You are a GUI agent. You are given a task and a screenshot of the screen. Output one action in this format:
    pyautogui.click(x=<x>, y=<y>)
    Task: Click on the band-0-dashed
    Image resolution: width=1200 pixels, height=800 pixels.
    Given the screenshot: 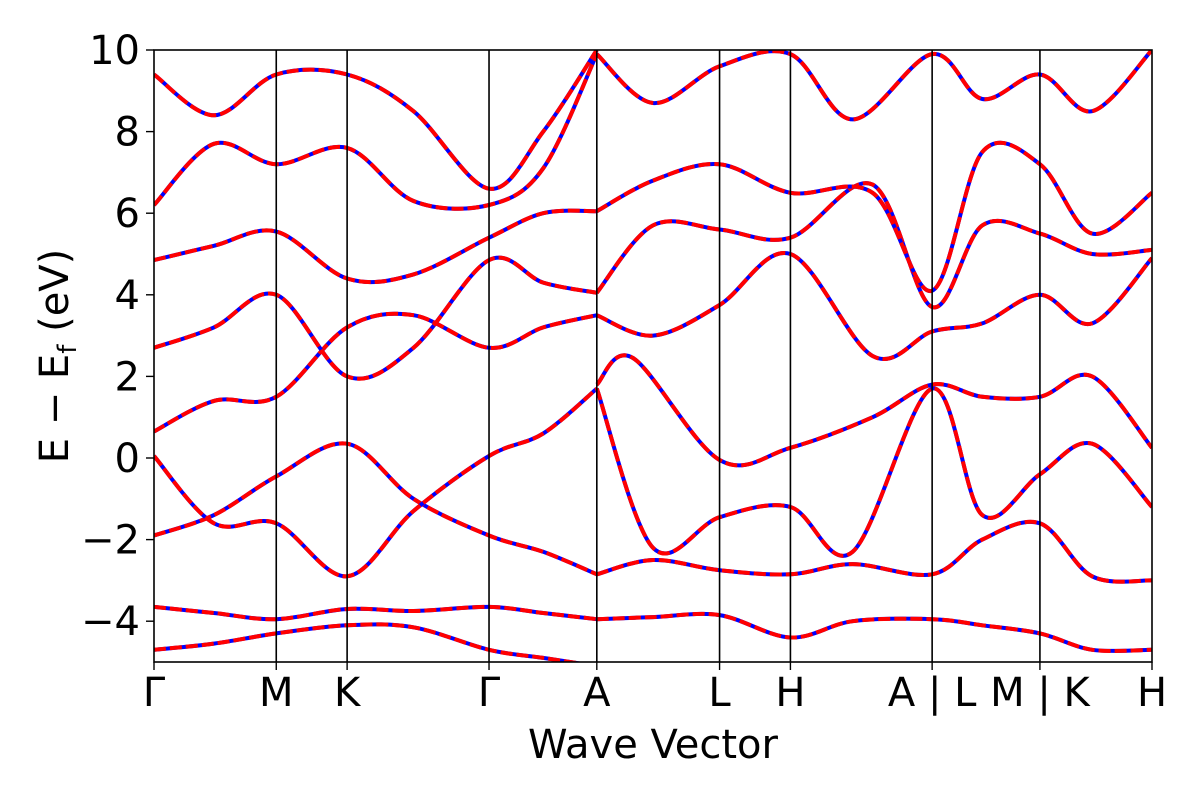 What is the action you would take?
    pyautogui.click(x=369, y=642)
    